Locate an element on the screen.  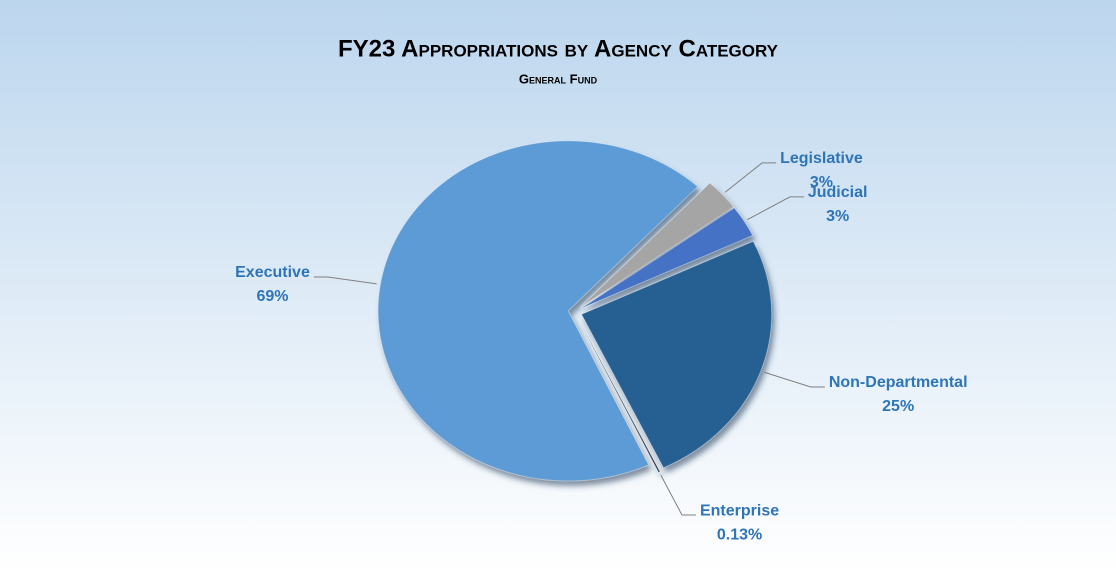
value-label: 69% is located at coordinates (272, 296).